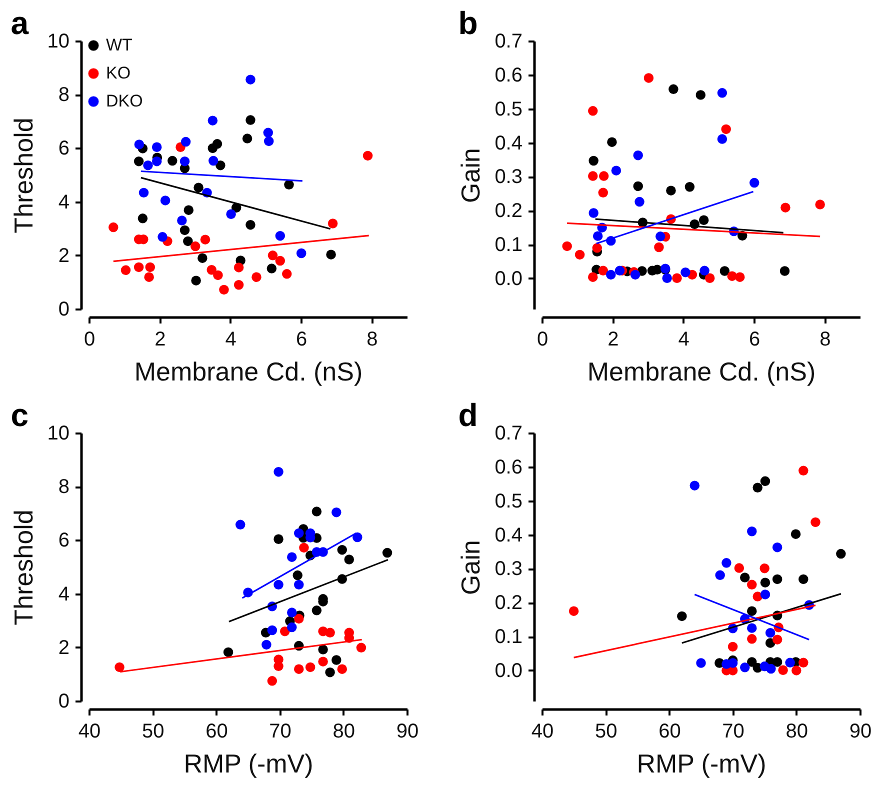  What do you see at coordinates (542, 731) in the screenshot?
I see `x-tick-label: 40` at bounding box center [542, 731].